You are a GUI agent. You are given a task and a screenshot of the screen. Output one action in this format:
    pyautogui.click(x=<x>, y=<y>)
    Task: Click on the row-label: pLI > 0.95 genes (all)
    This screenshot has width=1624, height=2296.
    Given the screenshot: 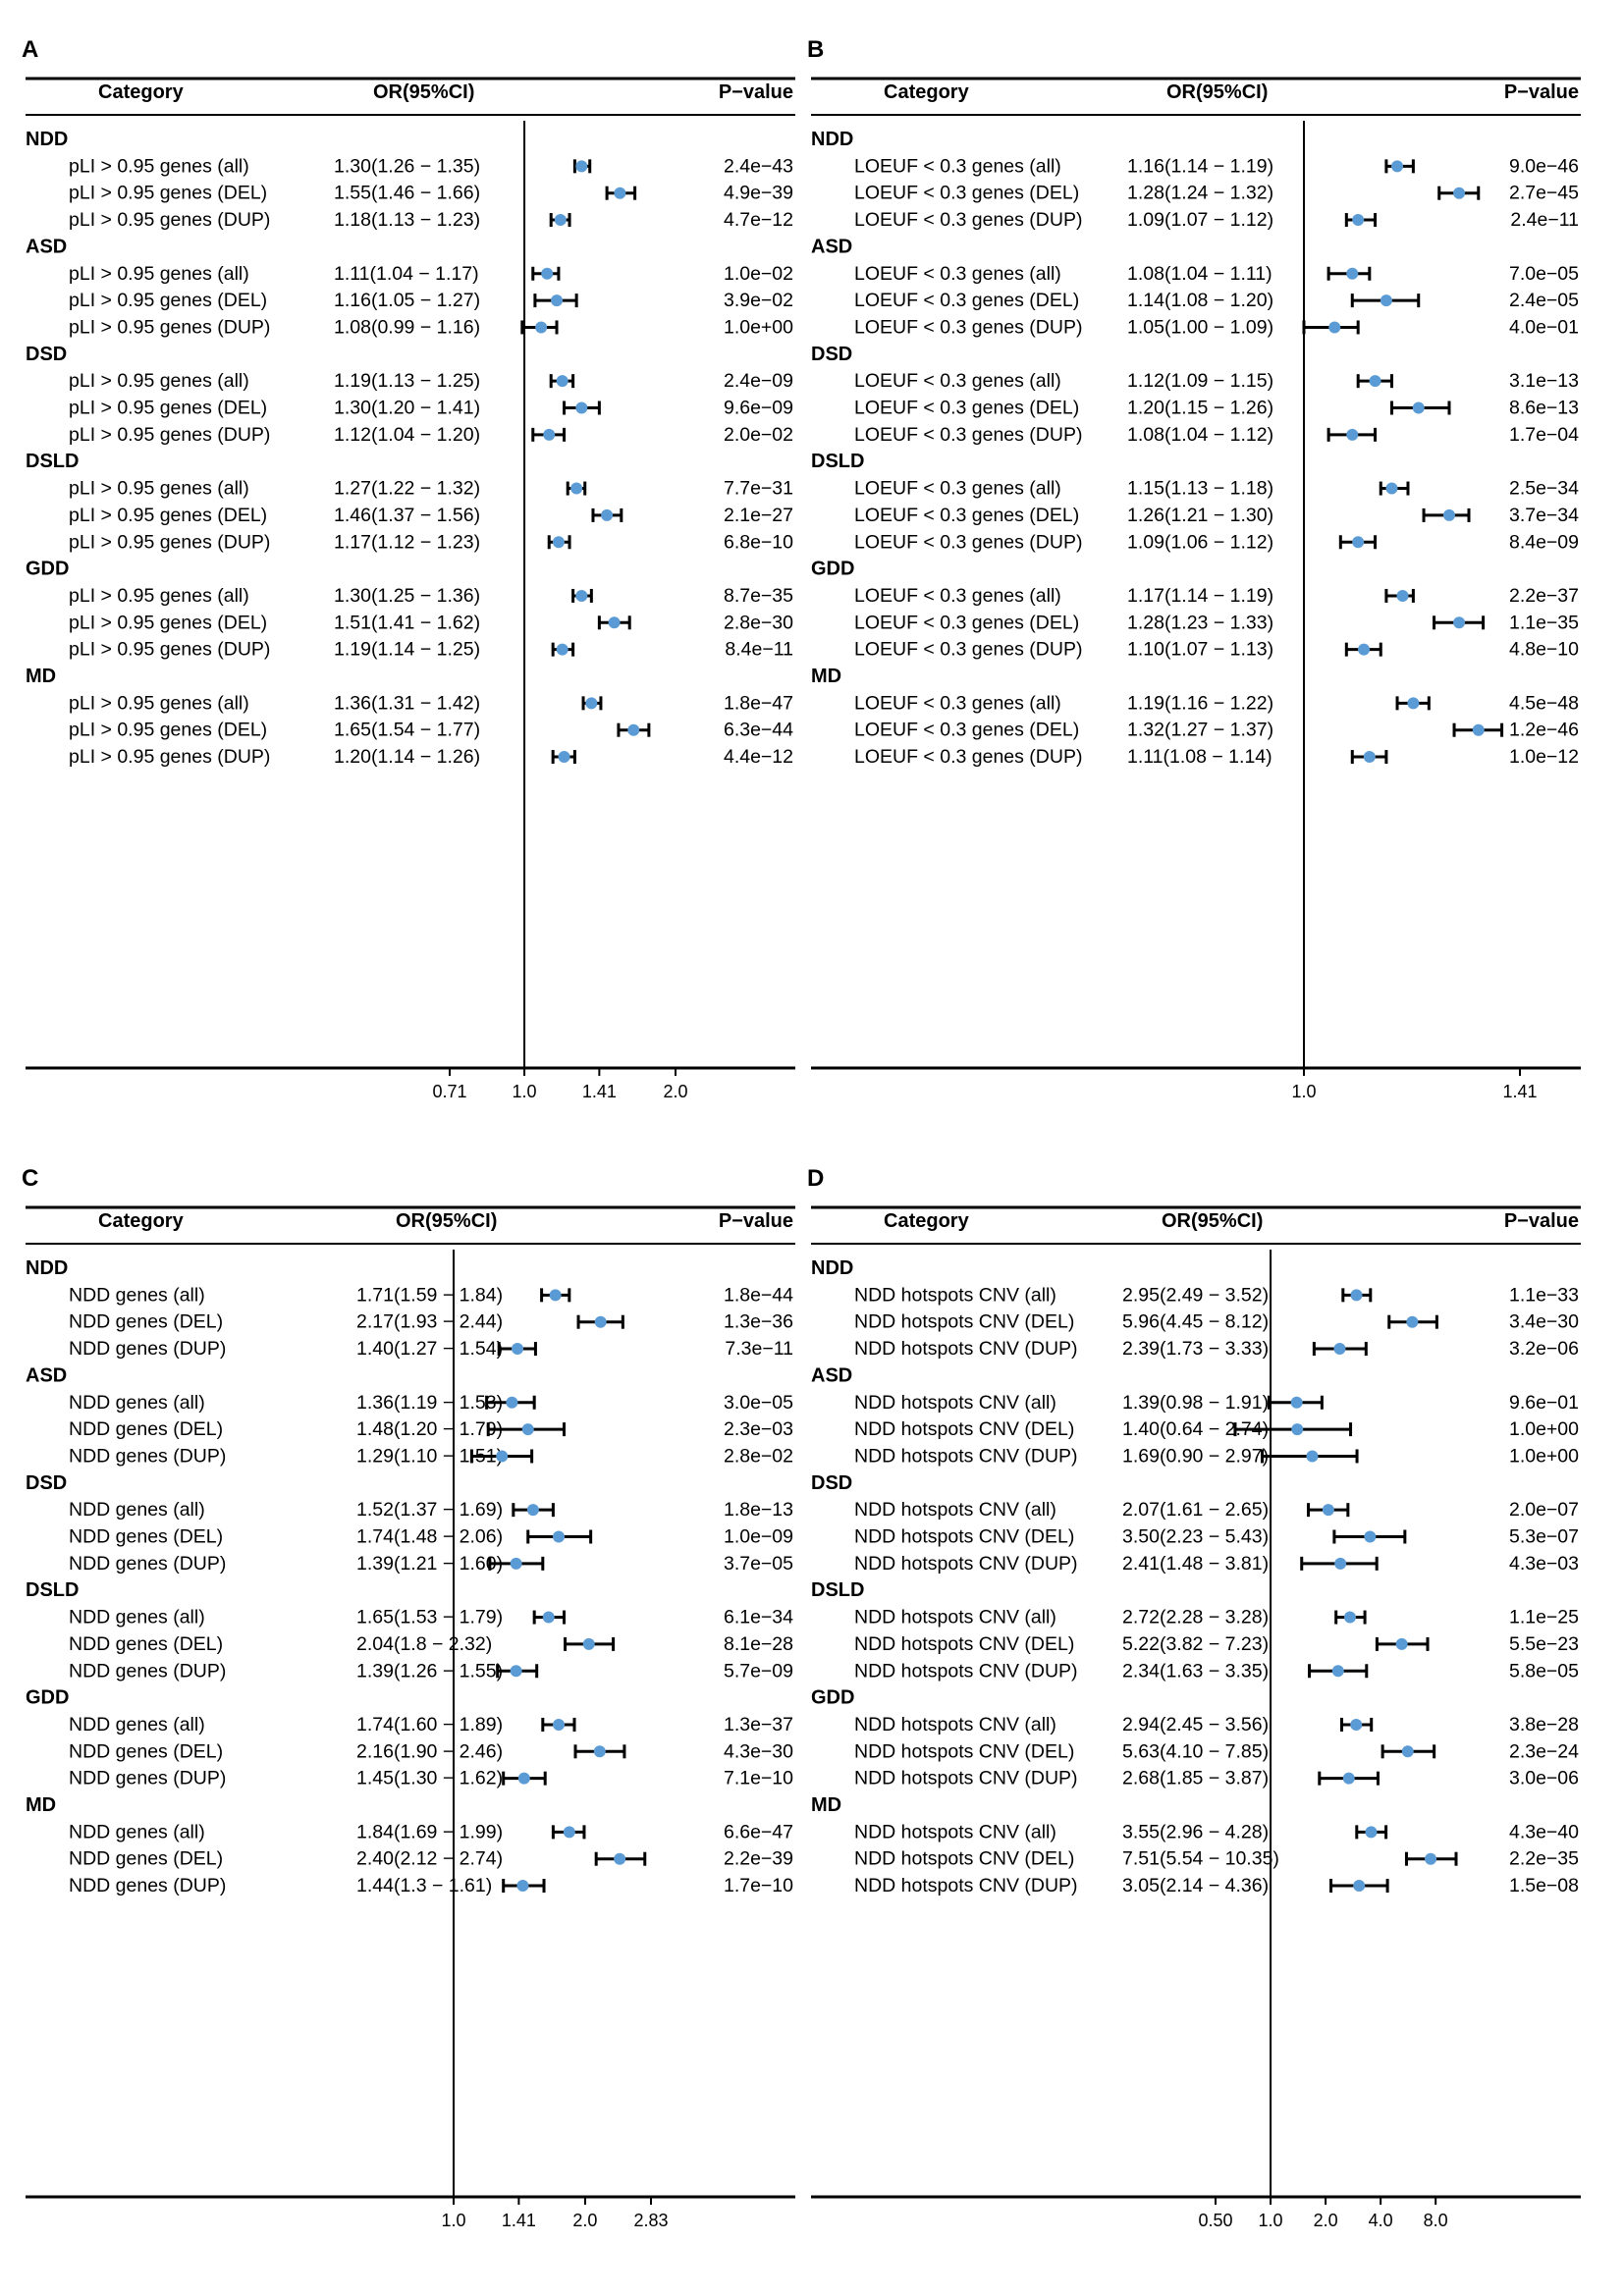 What is the action you would take?
    pyautogui.click(x=159, y=274)
    